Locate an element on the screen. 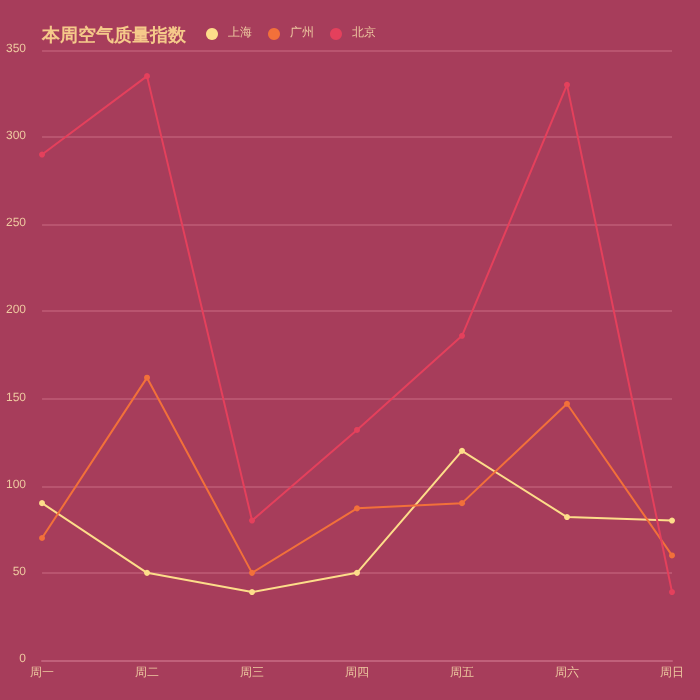  chart-title: 本周空气质量指数 is located at coordinates (114, 35).